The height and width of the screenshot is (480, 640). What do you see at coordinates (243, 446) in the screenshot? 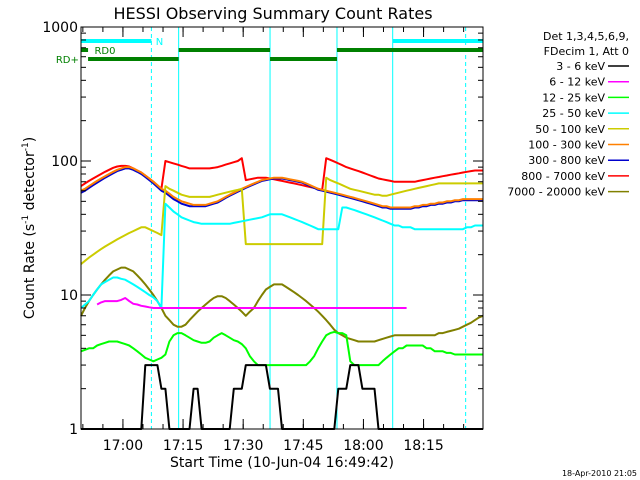
I see `x-tick-label: 17:30` at bounding box center [243, 446].